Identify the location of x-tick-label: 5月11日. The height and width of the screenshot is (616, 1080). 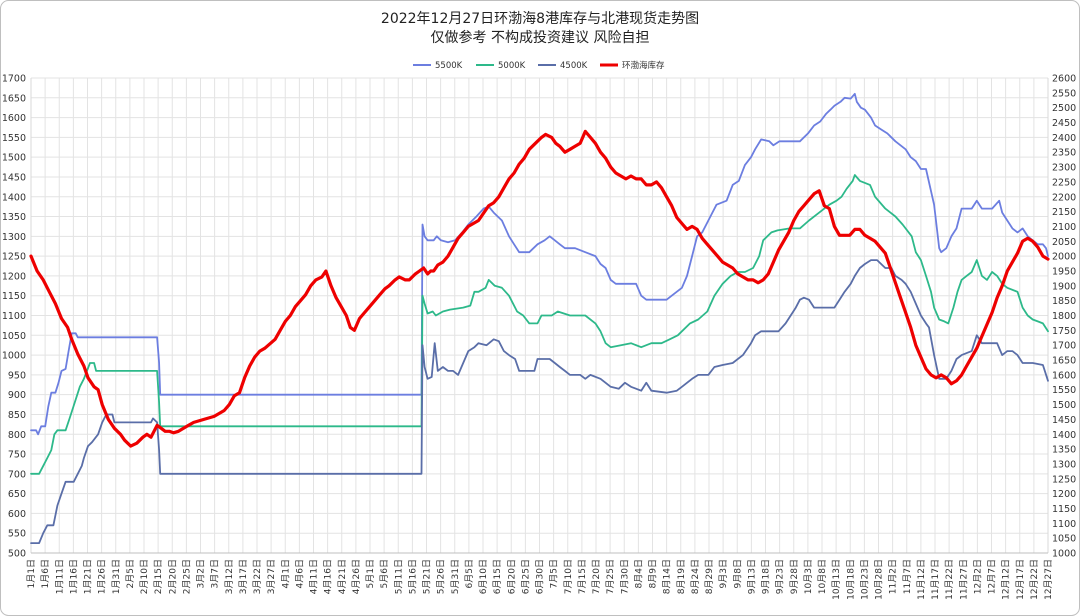
(398, 576).